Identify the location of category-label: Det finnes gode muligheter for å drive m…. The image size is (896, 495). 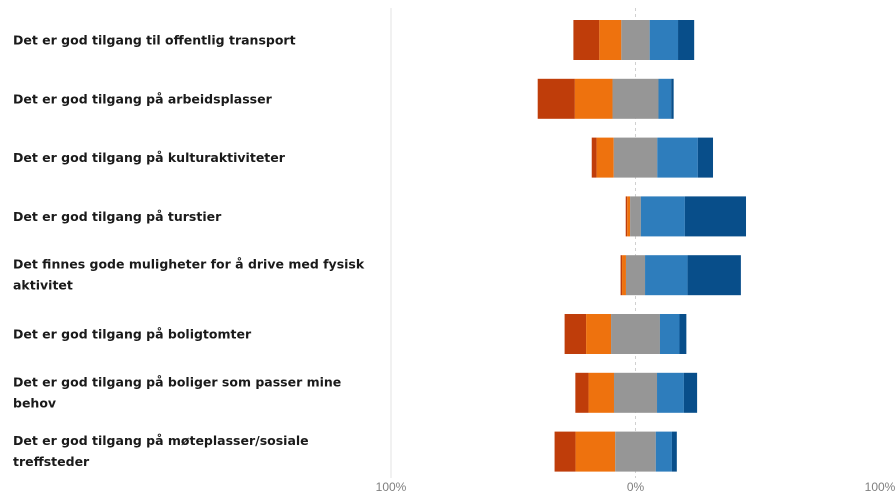
(189, 275).